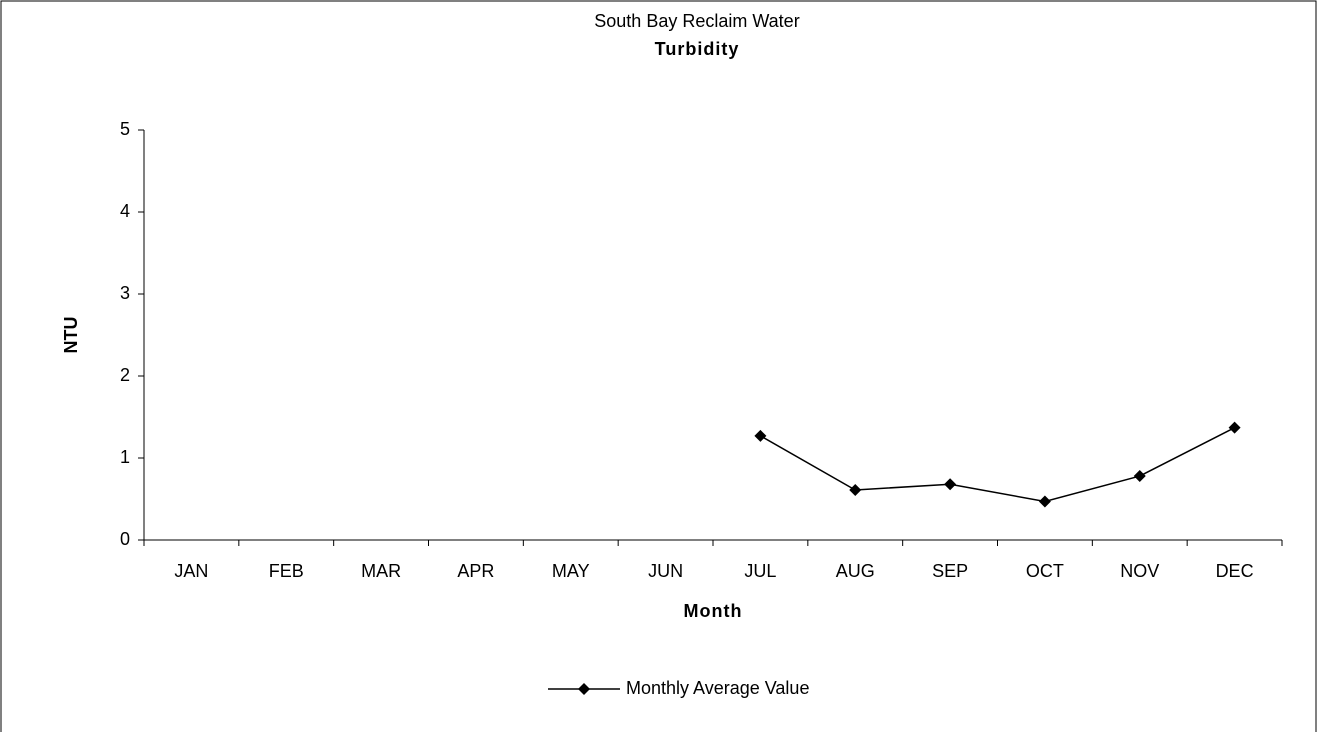 This screenshot has width=1322, height=732. I want to click on x-tick-label: DEC, so click(1235, 571).